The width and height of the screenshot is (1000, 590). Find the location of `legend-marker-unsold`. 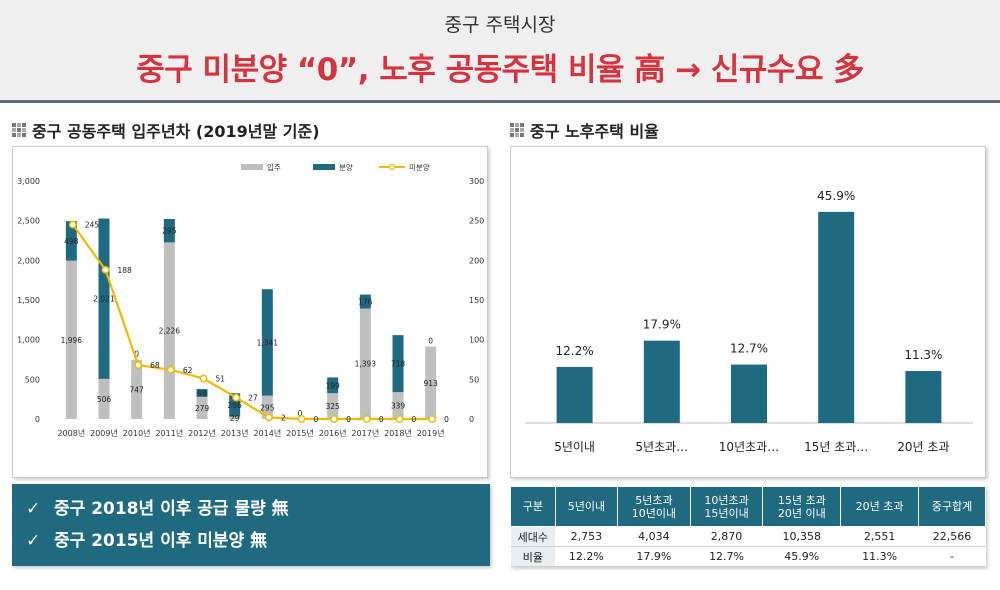

legend-marker-unsold is located at coordinates (392, 167).